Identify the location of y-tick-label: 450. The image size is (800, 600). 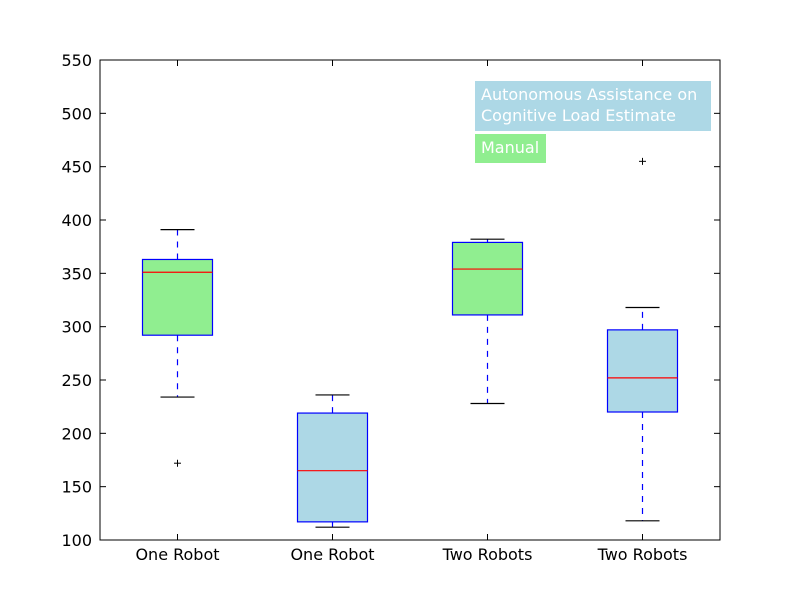
(76, 167).